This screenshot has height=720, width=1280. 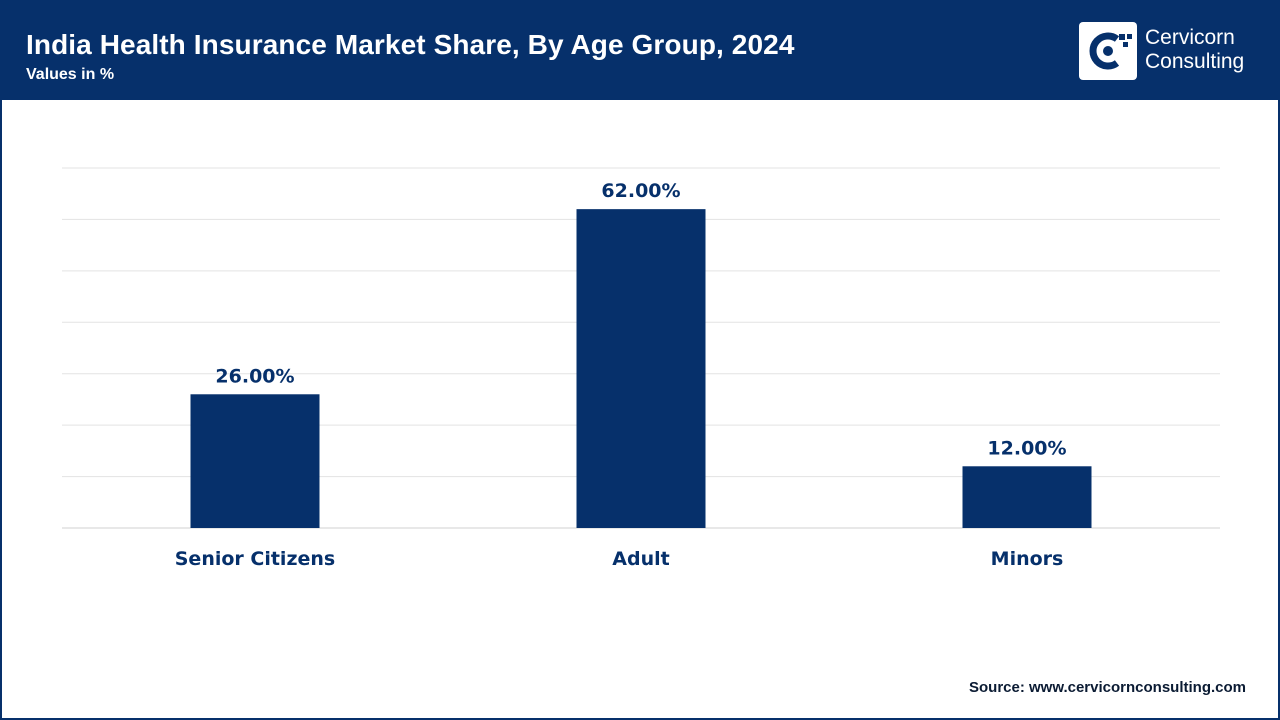 What do you see at coordinates (1026, 448) in the screenshot?
I see `data-label: 12.00%` at bounding box center [1026, 448].